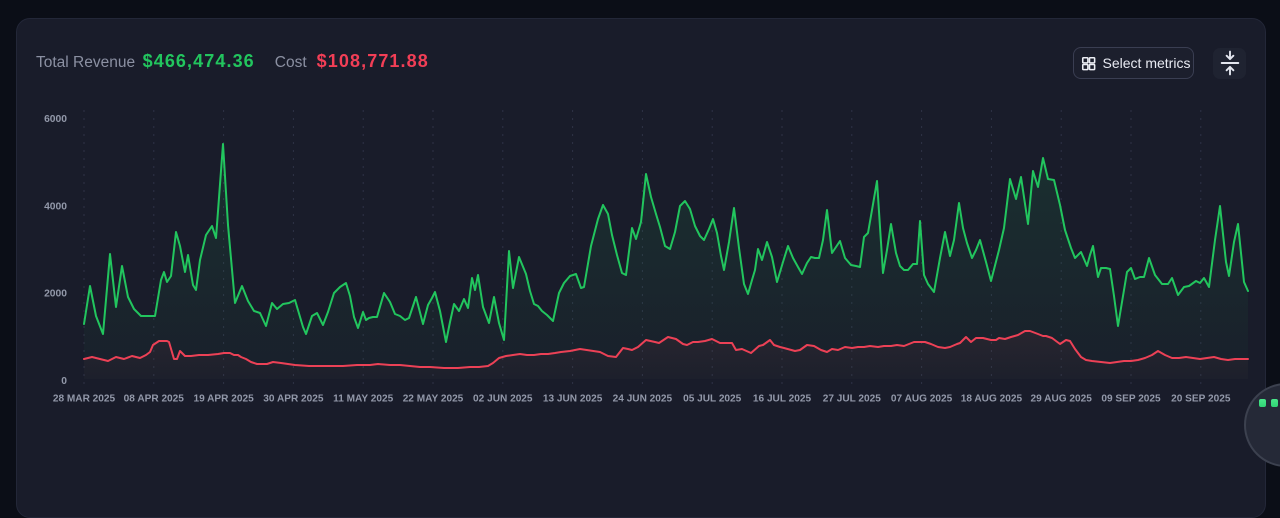  I want to click on svg-text: 02 JUN 2025, so click(503, 398).